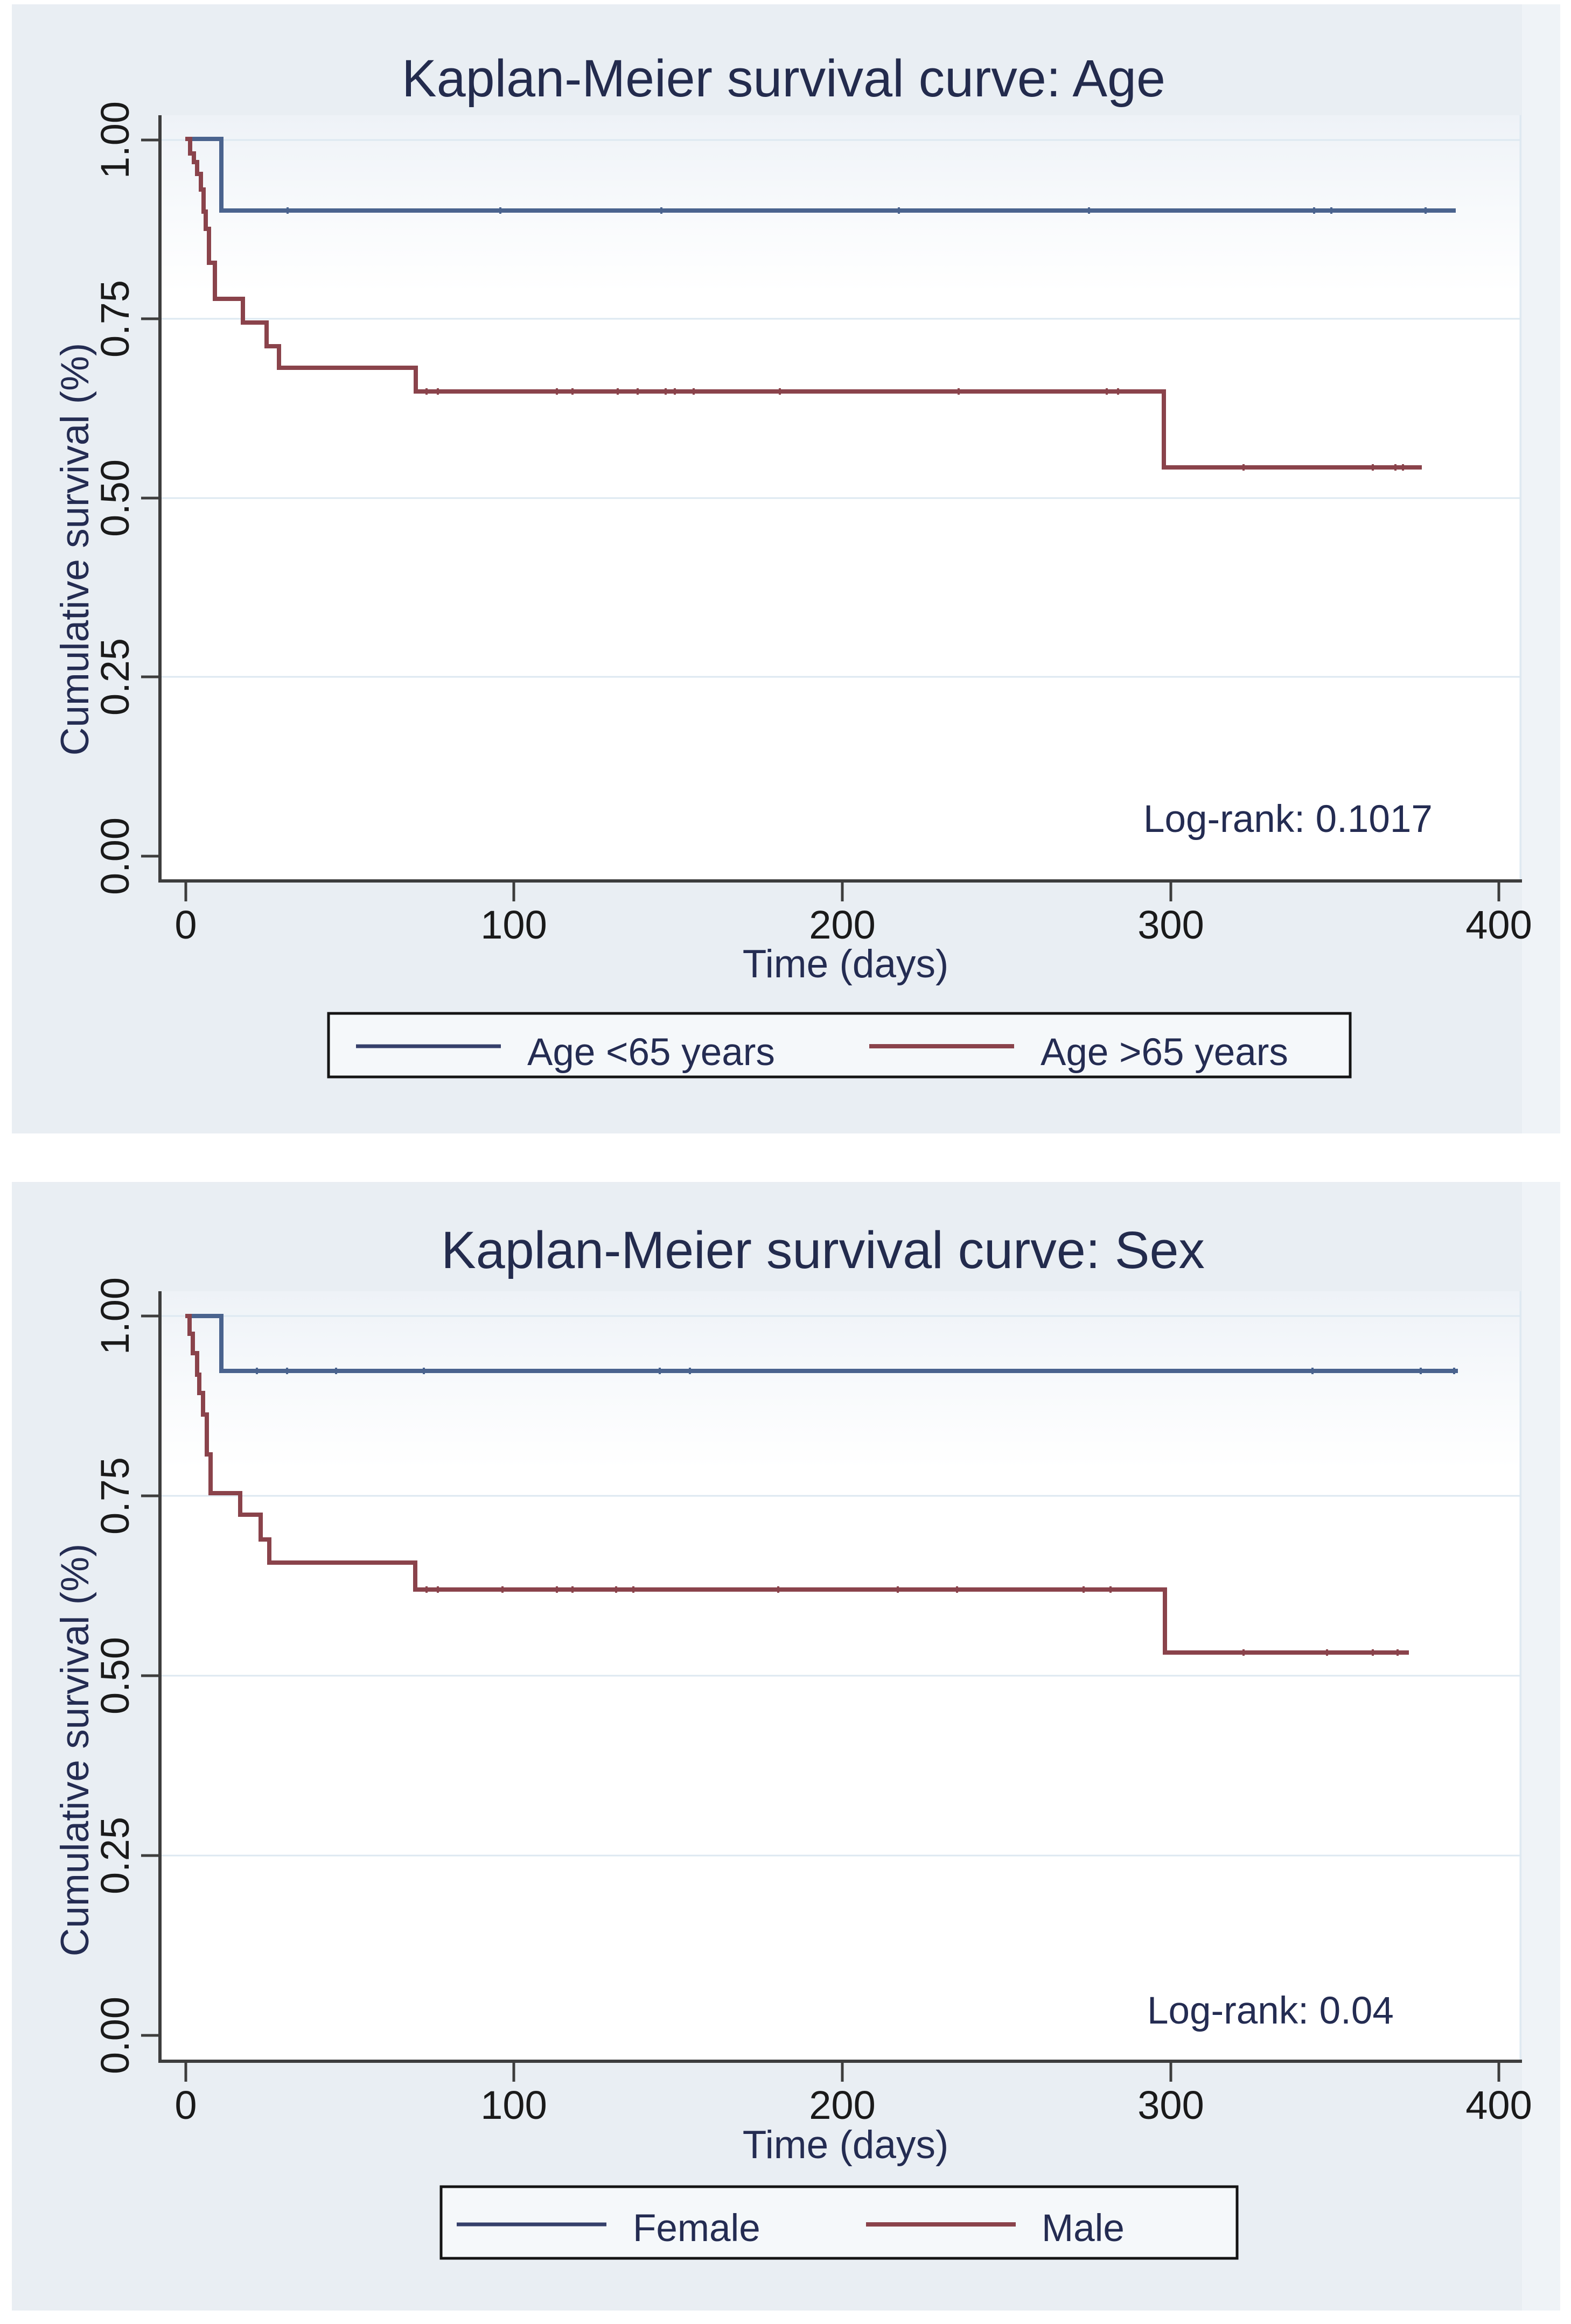 The height and width of the screenshot is (2324, 1571). Describe the element at coordinates (1164, 1052) in the screenshot. I see `svg-text: Age >65 years` at that location.